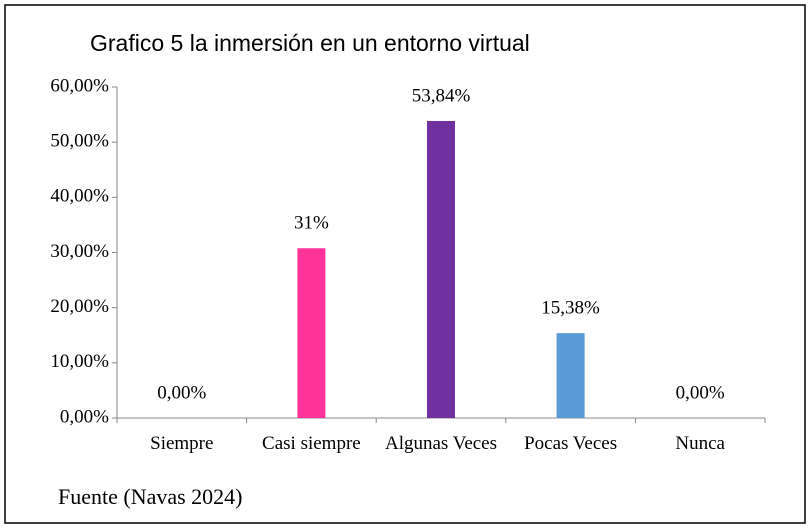 This screenshot has height=529, width=812. Describe the element at coordinates (311, 223) in the screenshot. I see `data-label: 31%` at that location.